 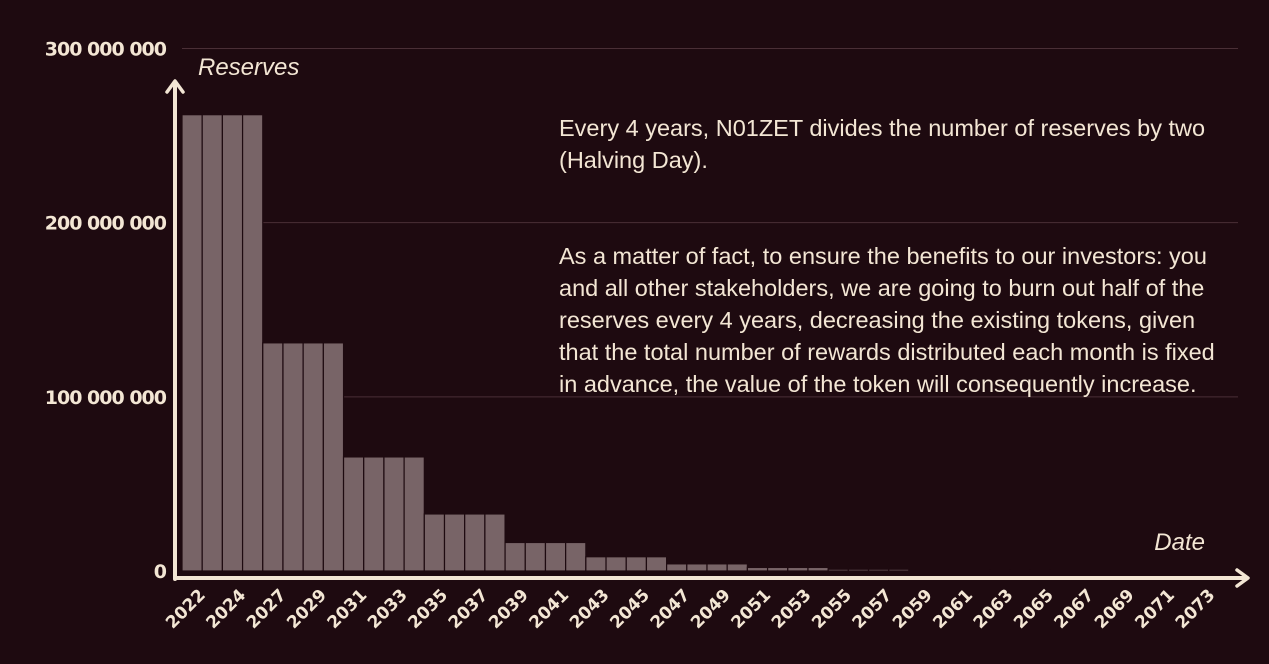 What do you see at coordinates (106, 50) in the screenshot?
I see `y-tick-label: 300 000 000` at bounding box center [106, 50].